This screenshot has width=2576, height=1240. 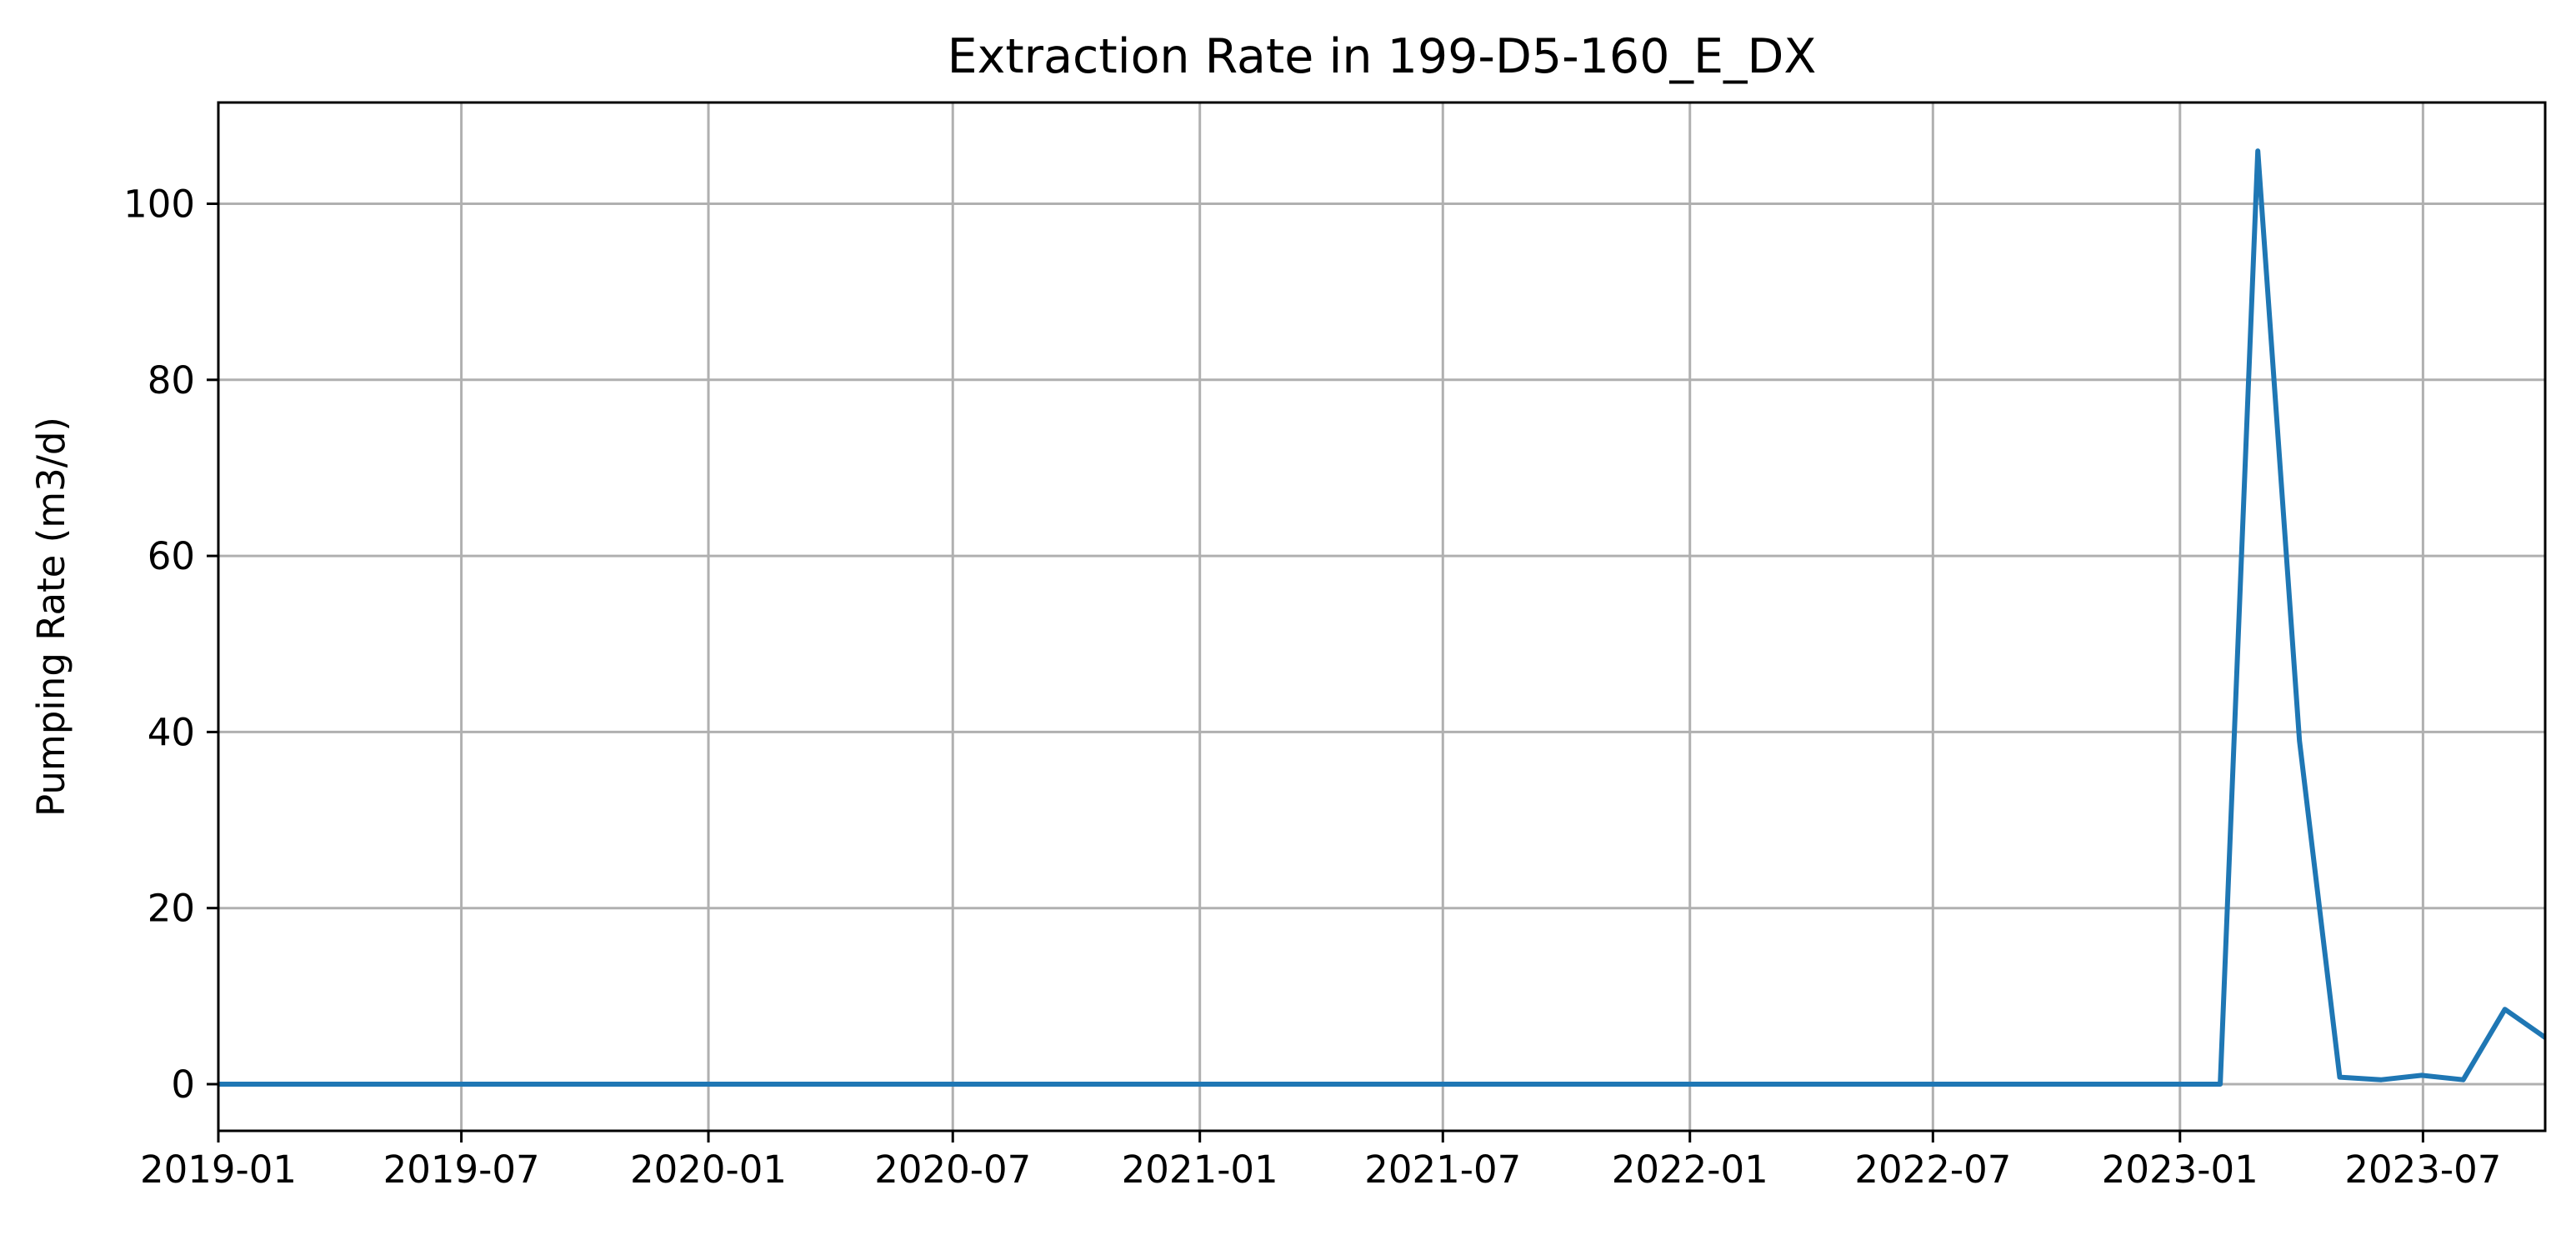 I want to click on x-tick-label: 2020-07, so click(x=952, y=1170).